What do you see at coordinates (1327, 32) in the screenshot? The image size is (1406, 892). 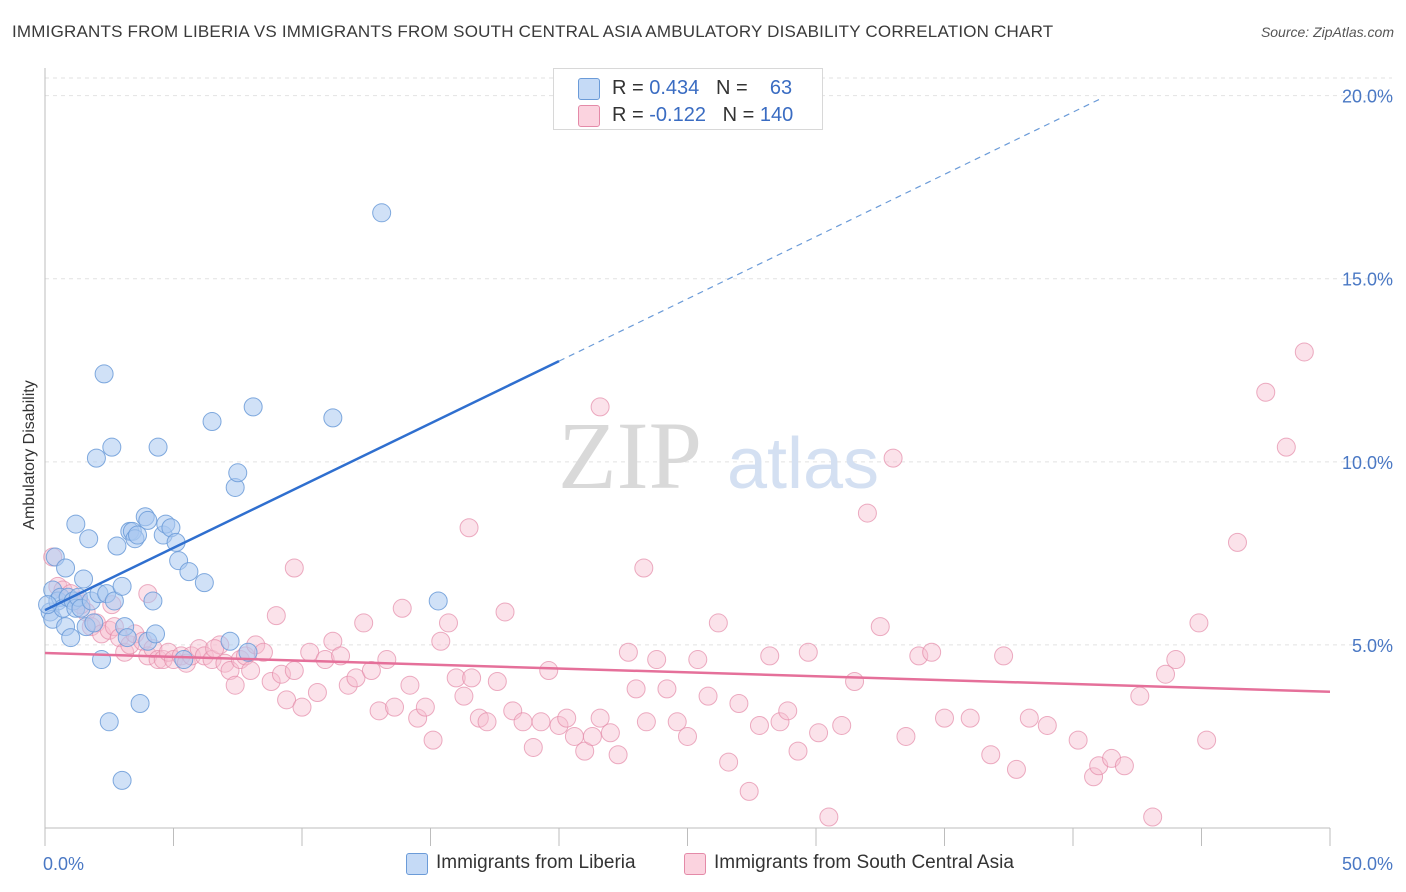 I see `chart-source: Source: ZipAtlas.com` at bounding box center [1327, 32].